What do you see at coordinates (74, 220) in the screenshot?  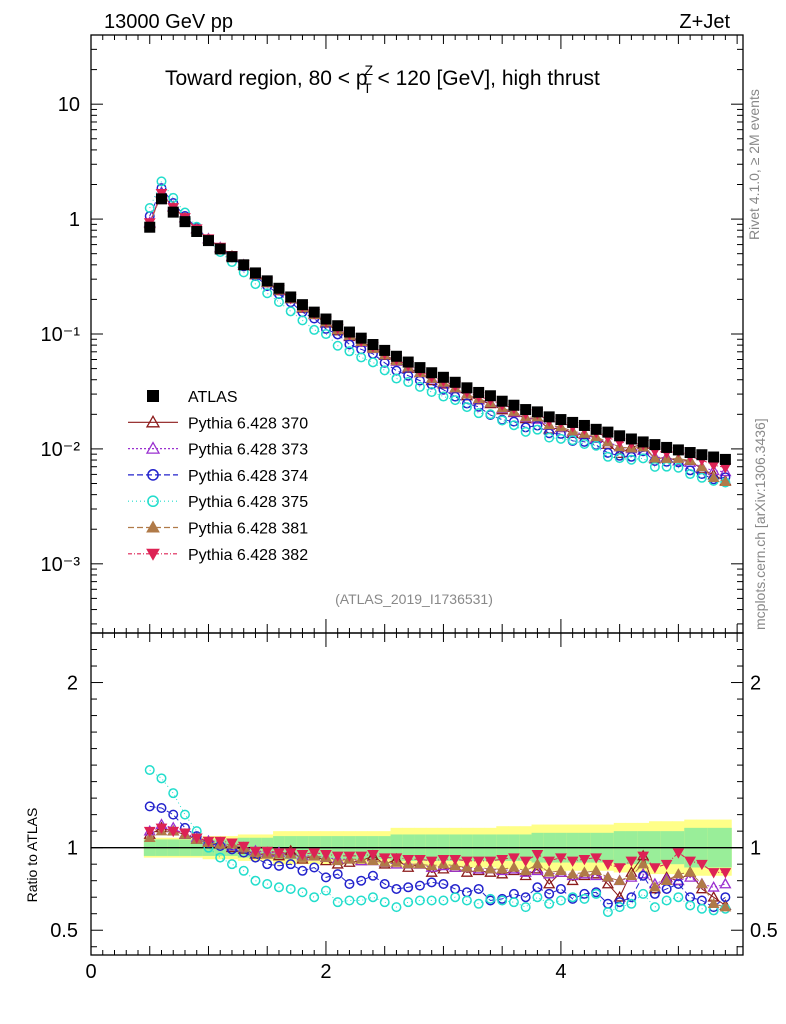 I see `y-tick-label: 1` at bounding box center [74, 220].